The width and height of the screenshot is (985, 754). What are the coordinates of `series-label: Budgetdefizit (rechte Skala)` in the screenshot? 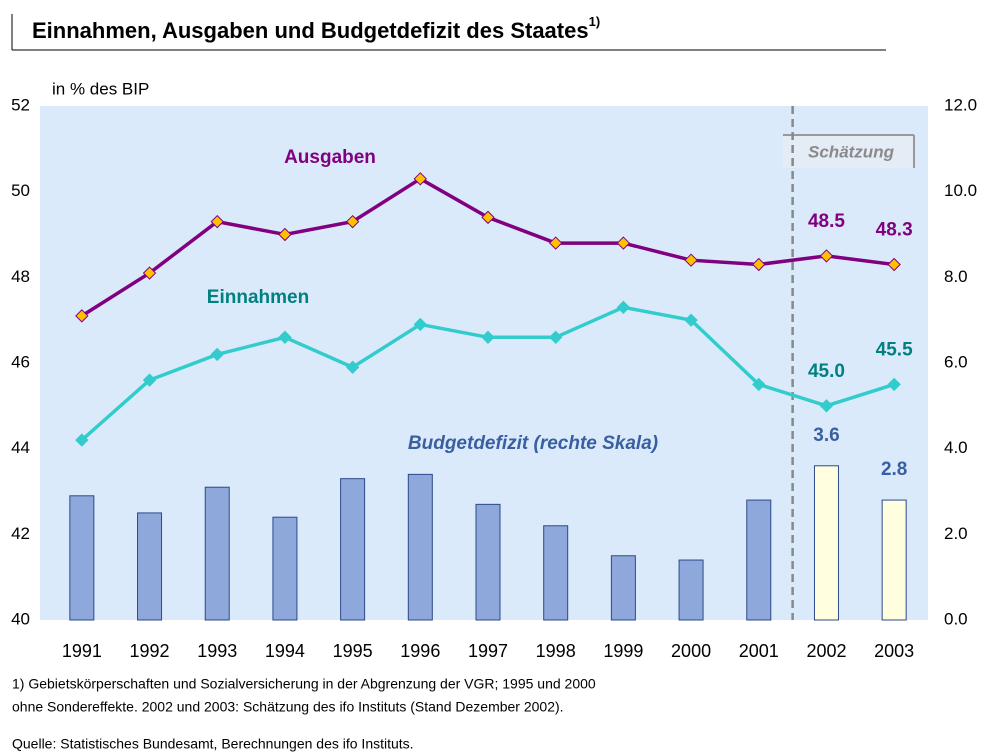 It's located at (533, 443).